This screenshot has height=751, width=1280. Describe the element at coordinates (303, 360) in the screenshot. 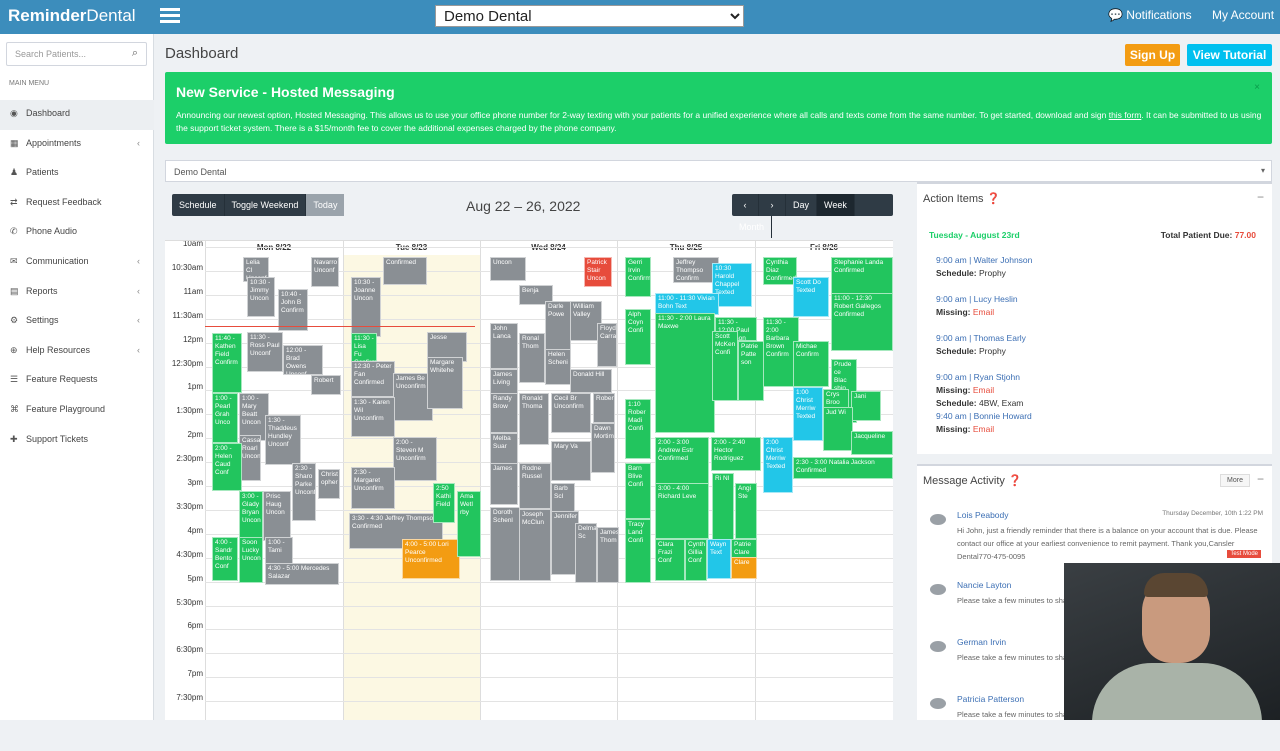

I see `appointment-block: 12:00 - Brad Owens Unconf` at that location.